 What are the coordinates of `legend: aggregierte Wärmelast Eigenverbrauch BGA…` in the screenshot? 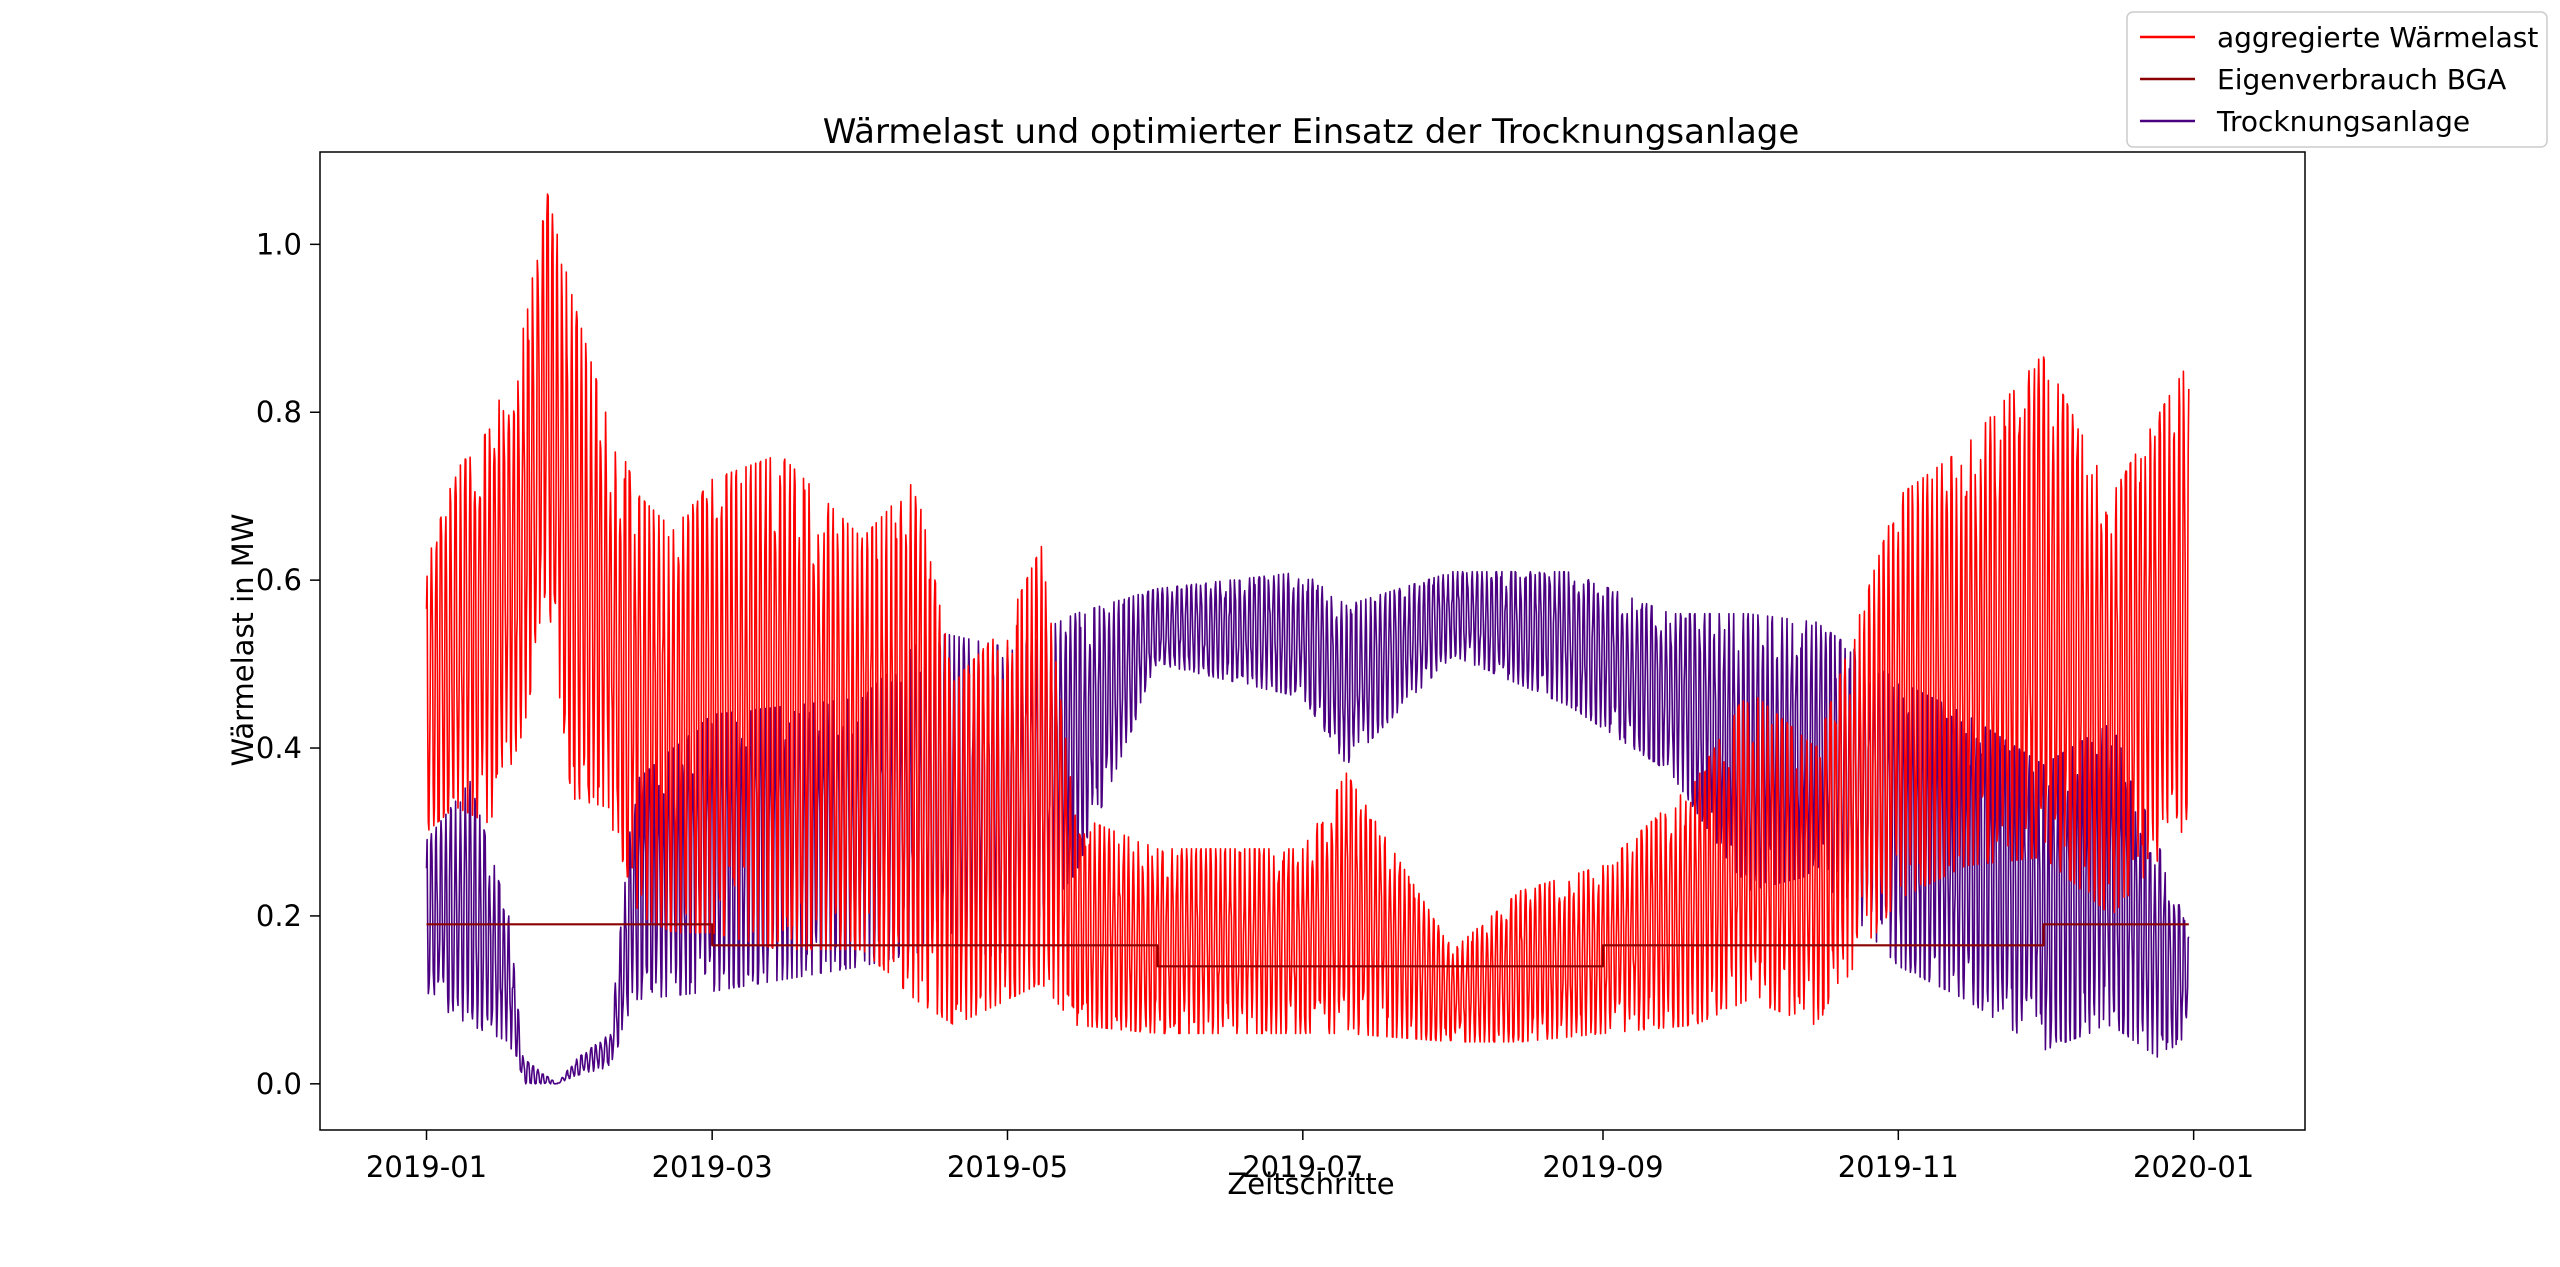 It's located at (2337, 79).